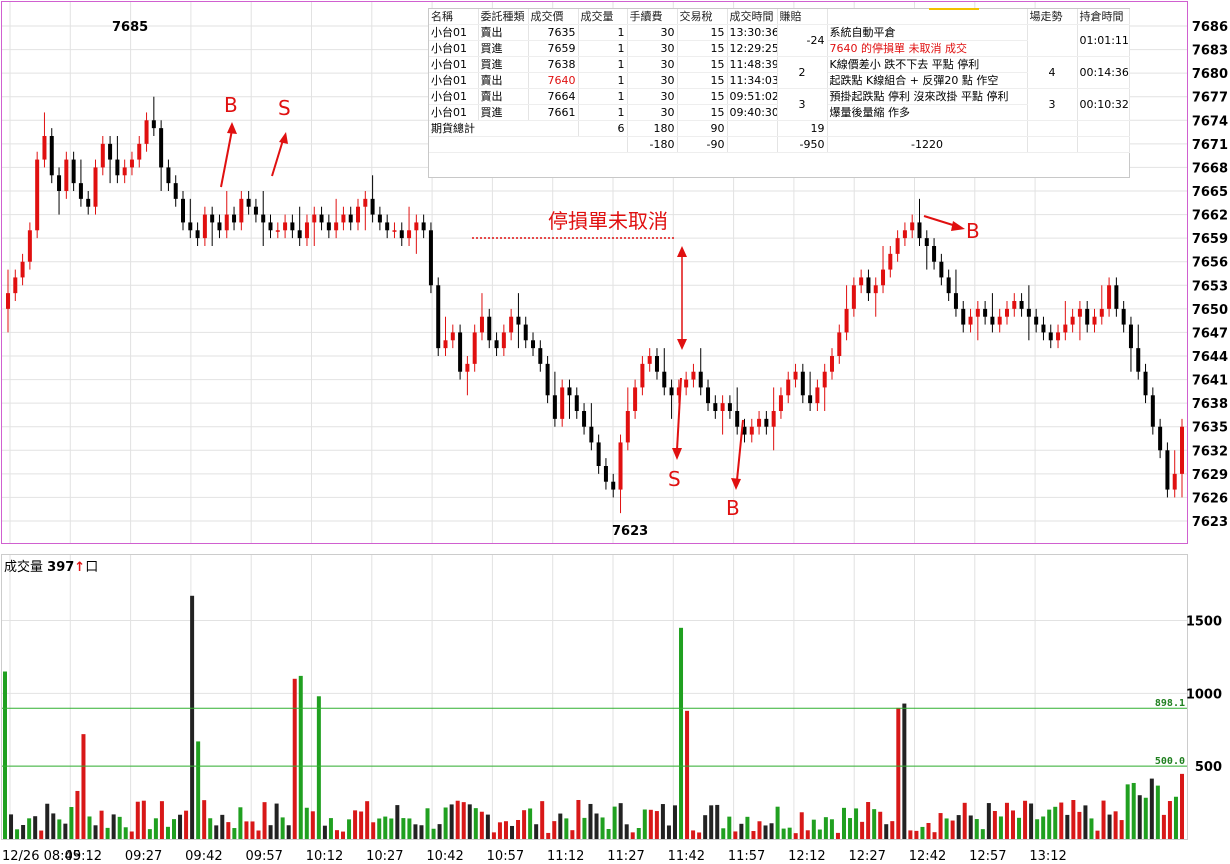 The width and height of the screenshot is (1230, 864). Describe the element at coordinates (1210, 381) in the screenshot. I see `price-tick-label: 7641` at that location.